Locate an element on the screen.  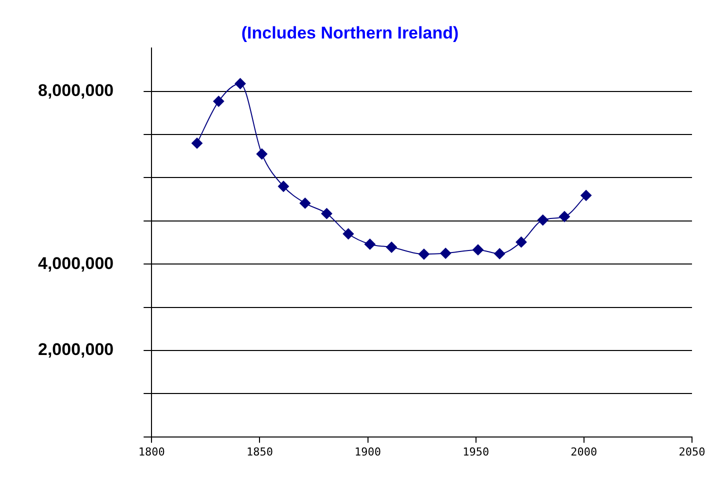
y-tick-label: 2,000,000 is located at coordinates (76, 350).